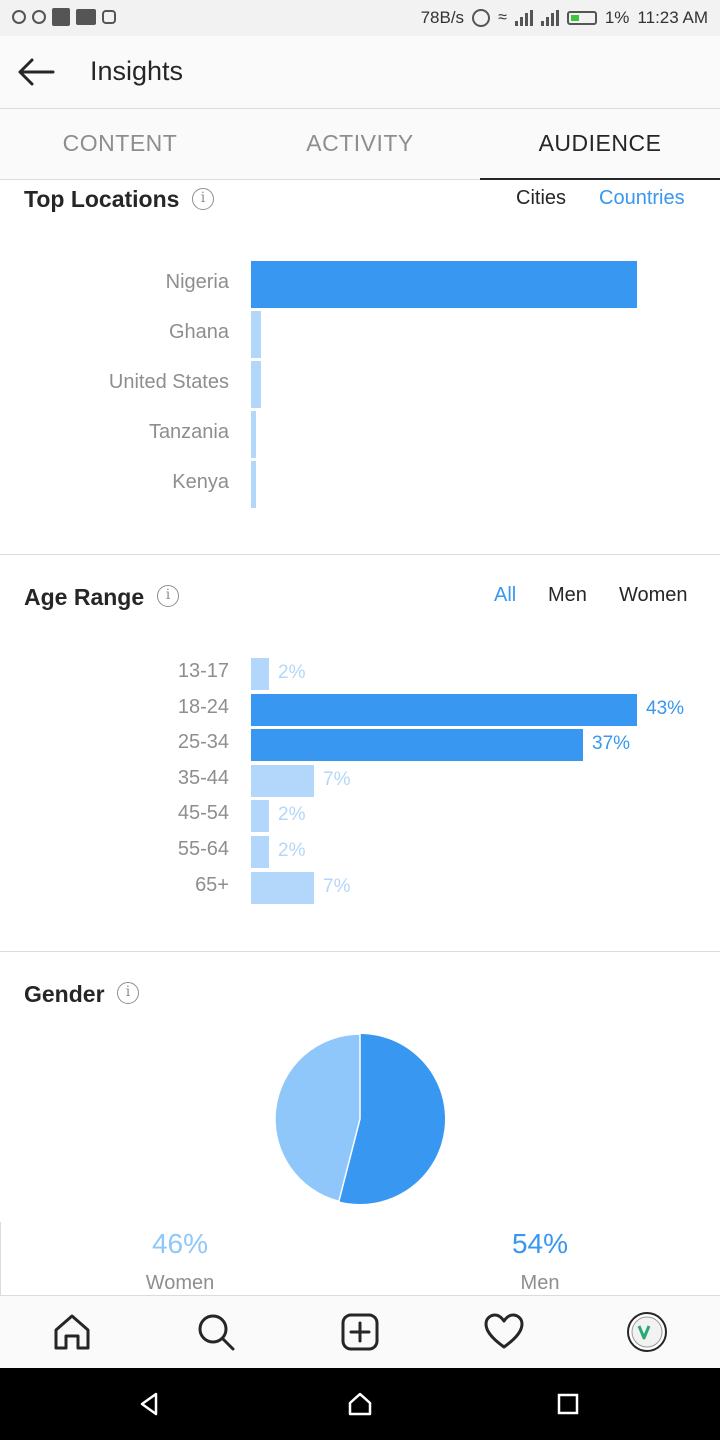 The height and width of the screenshot is (1440, 720). What do you see at coordinates (567, 595) in the screenshot?
I see `toggle-men: Men` at bounding box center [567, 595].